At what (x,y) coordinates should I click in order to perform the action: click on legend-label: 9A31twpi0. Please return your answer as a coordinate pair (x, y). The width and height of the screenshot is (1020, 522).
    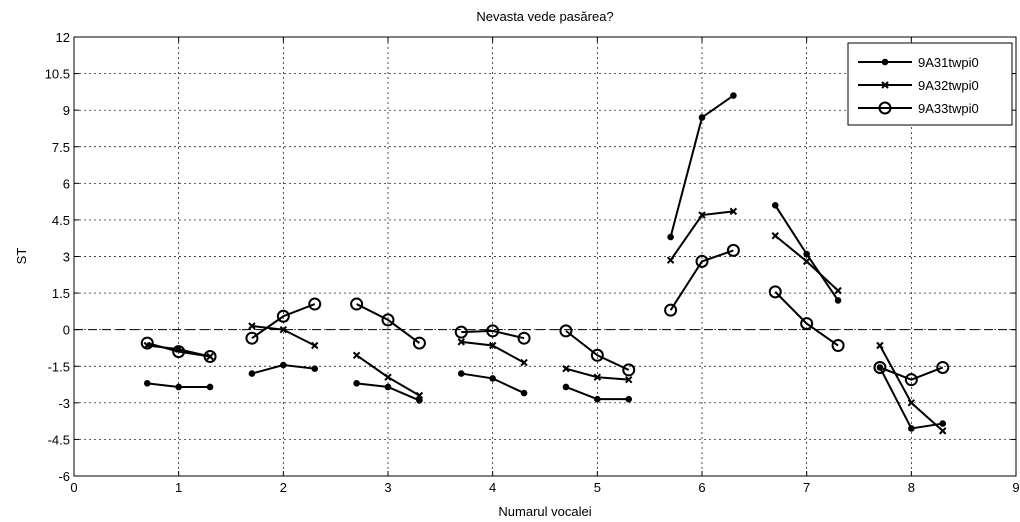
    Looking at the image, I should click on (948, 62).